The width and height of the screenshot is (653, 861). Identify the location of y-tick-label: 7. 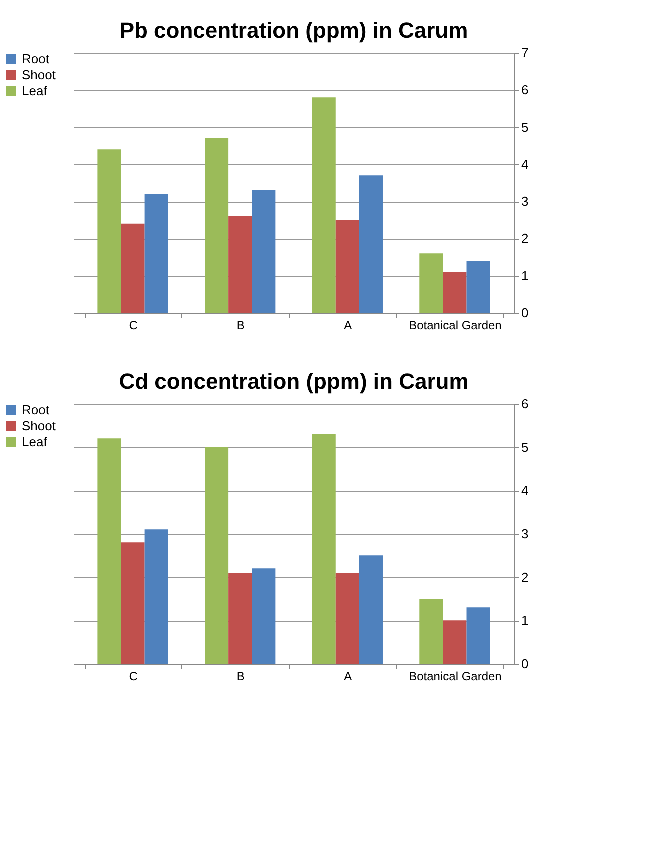
(525, 53).